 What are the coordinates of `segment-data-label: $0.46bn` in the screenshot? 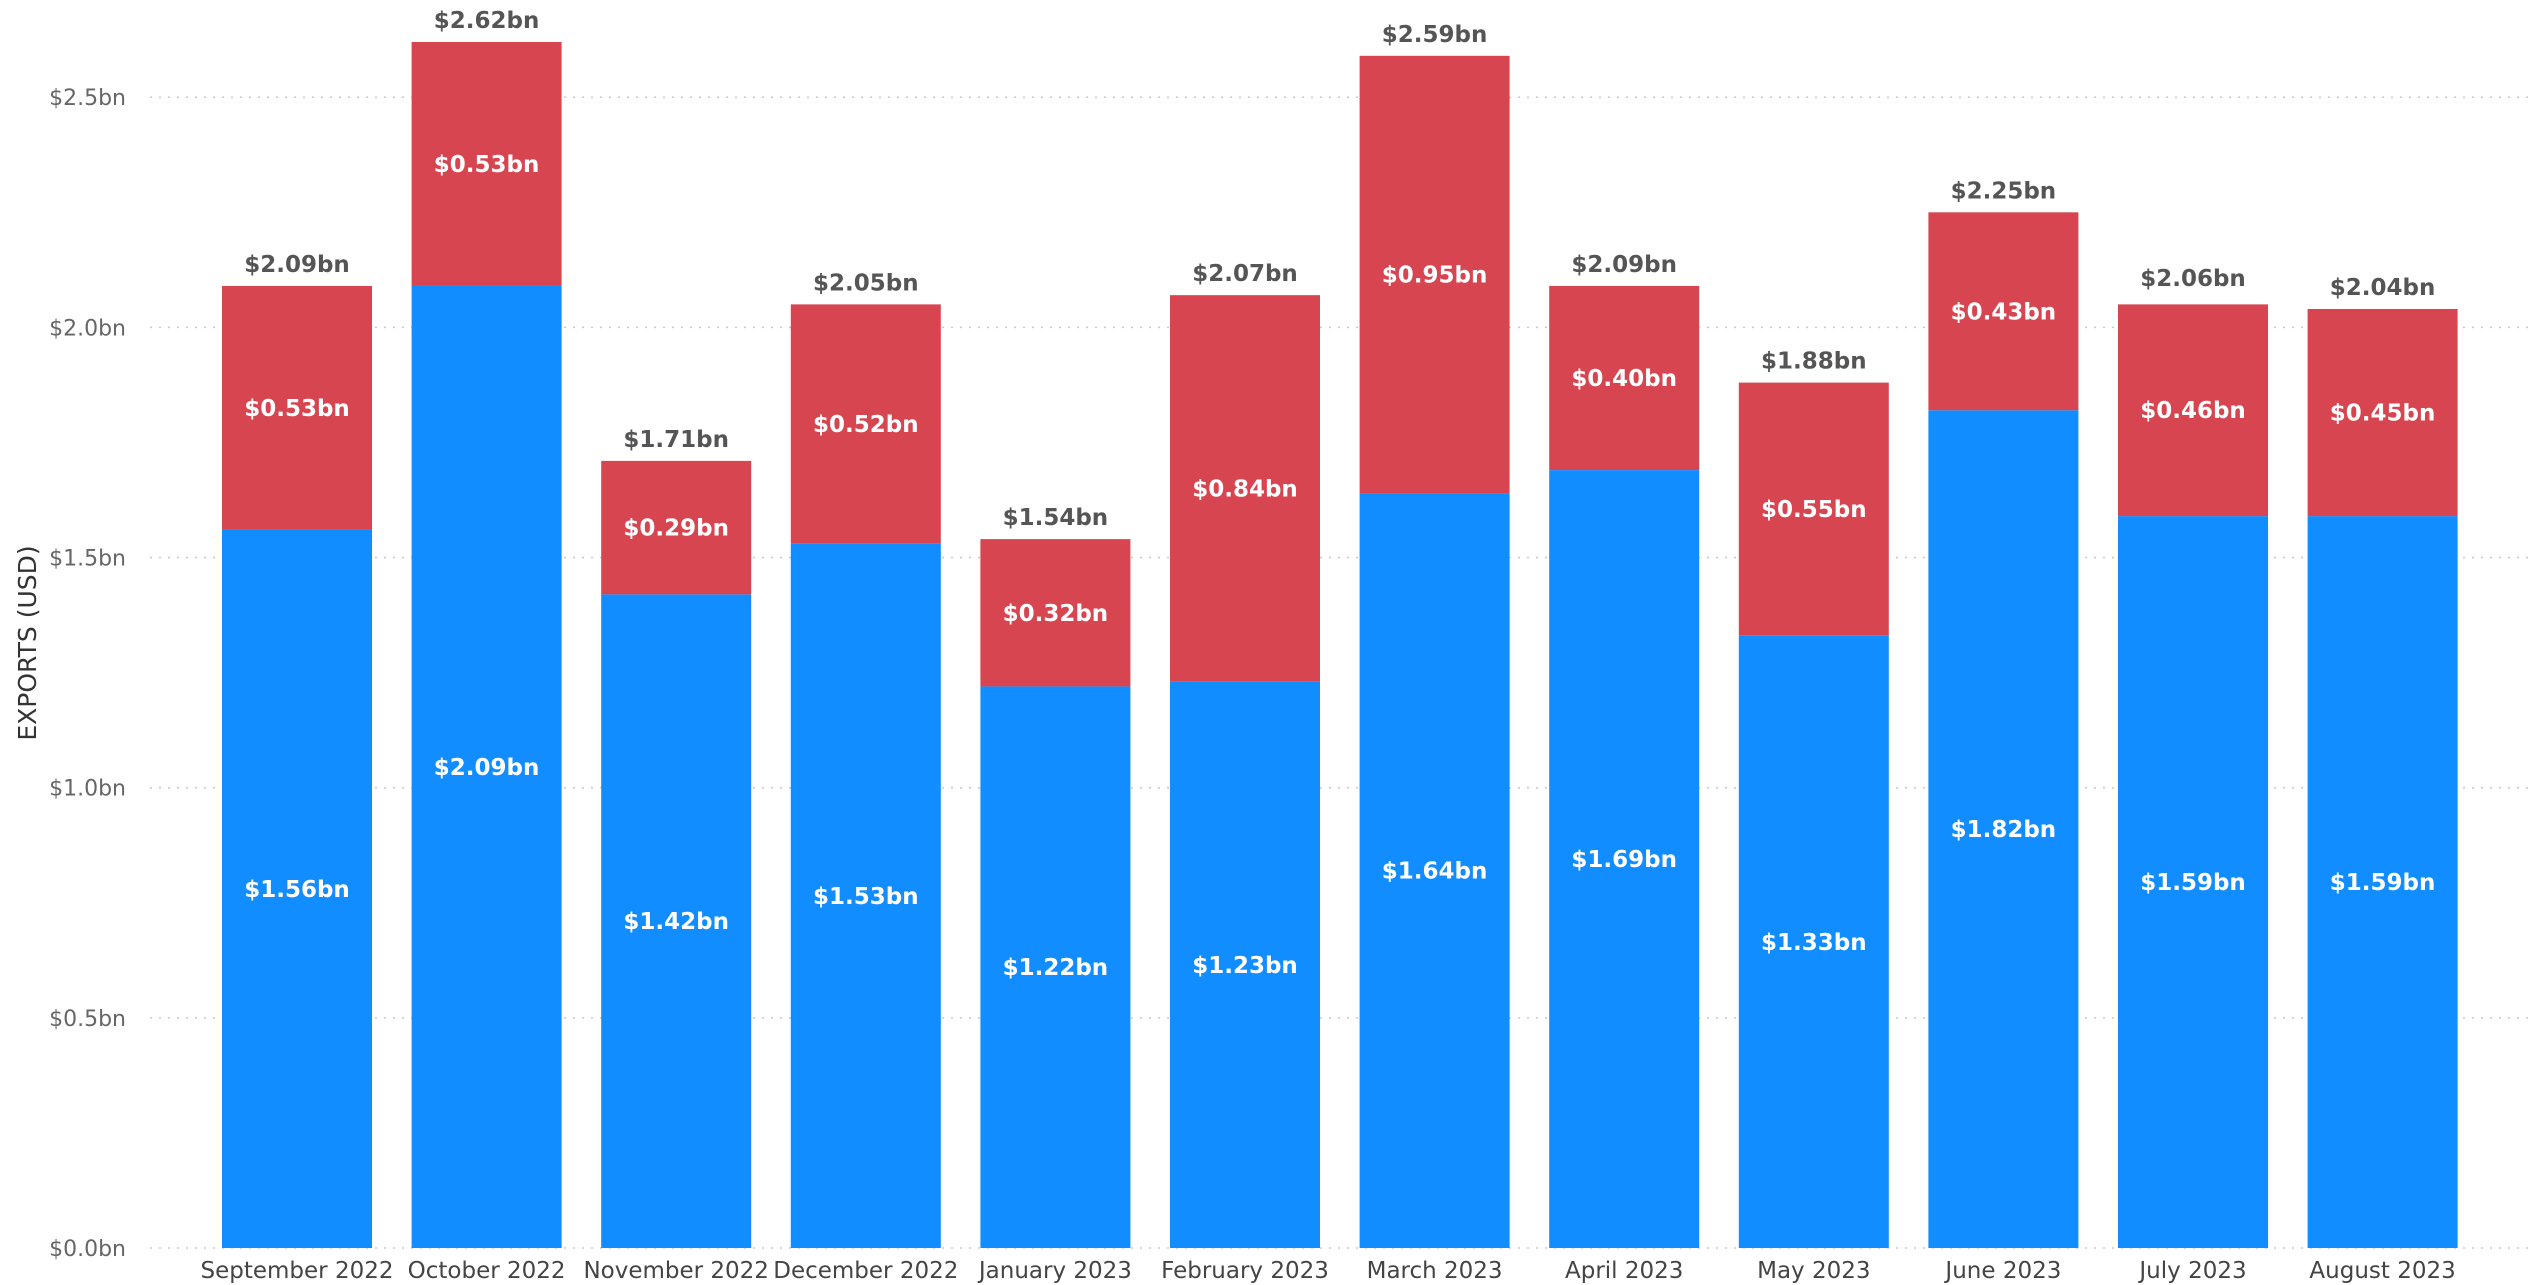 It's located at (2193, 411).